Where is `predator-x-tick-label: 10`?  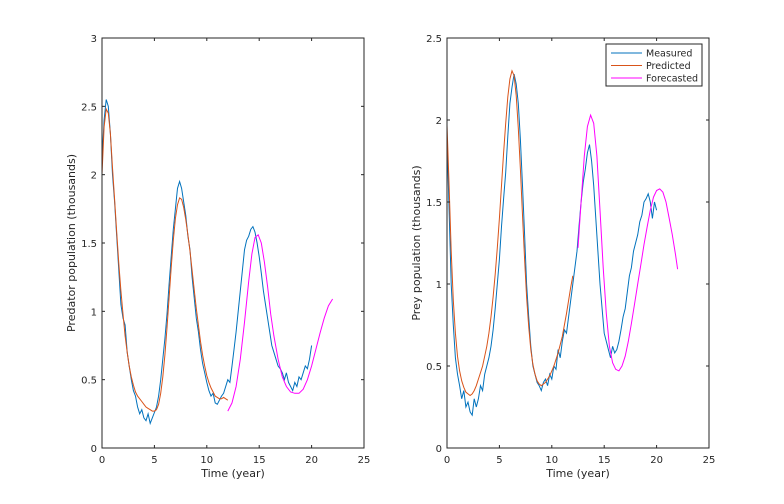
predator-x-tick-label: 10 is located at coordinates (206, 460).